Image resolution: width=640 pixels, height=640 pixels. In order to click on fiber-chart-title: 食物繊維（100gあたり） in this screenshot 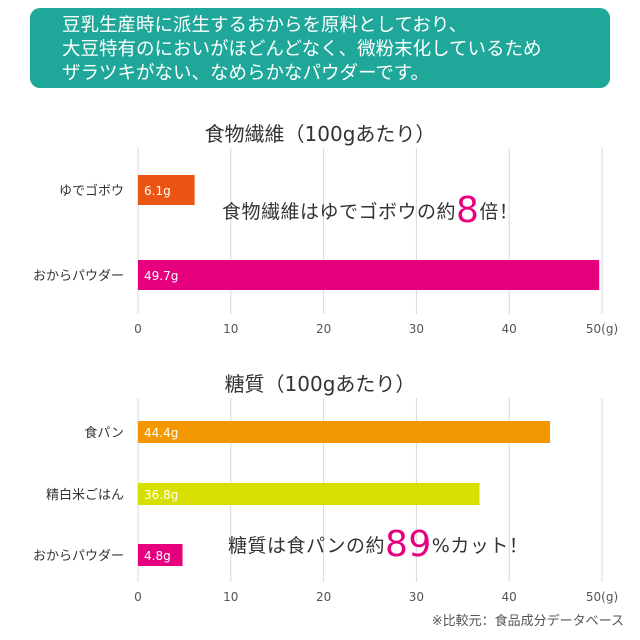, I will do `click(320, 134)`.